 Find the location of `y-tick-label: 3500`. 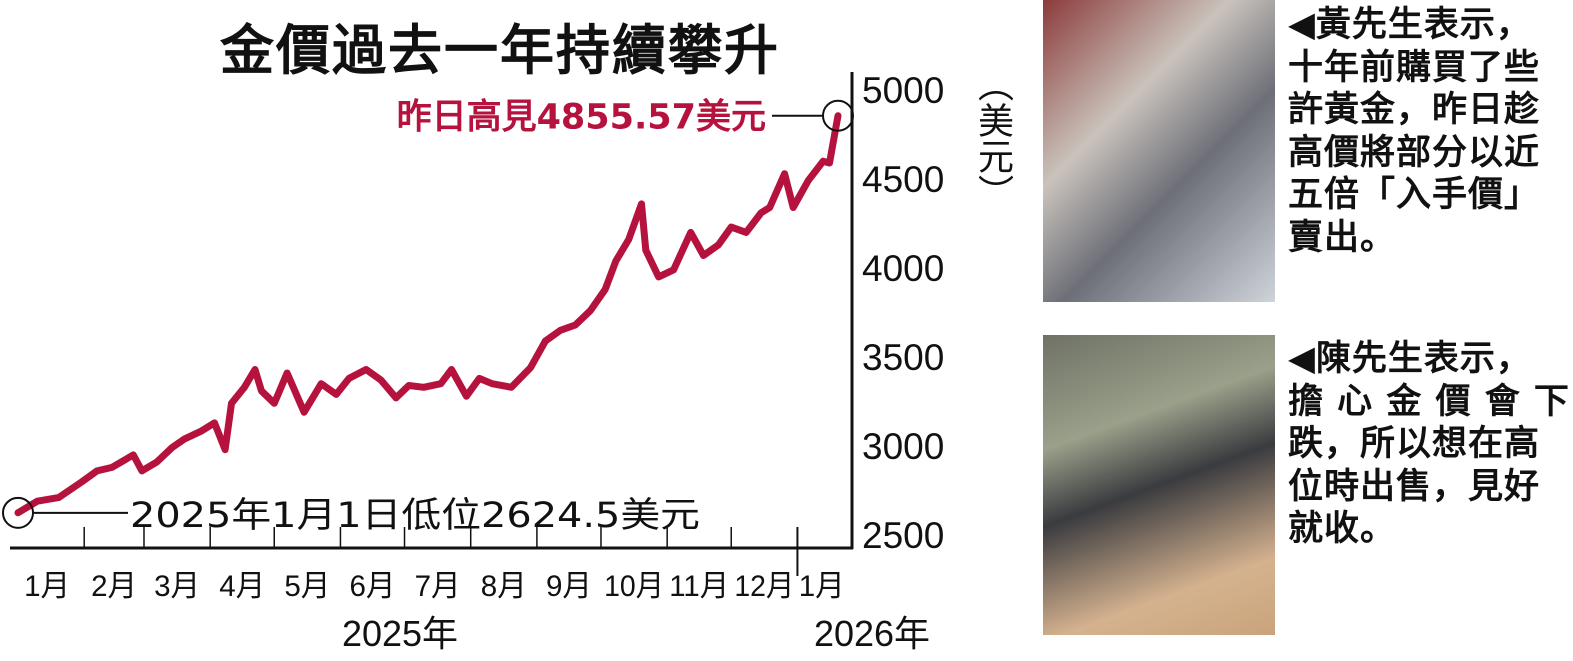

y-tick-label: 3500 is located at coordinates (903, 357).